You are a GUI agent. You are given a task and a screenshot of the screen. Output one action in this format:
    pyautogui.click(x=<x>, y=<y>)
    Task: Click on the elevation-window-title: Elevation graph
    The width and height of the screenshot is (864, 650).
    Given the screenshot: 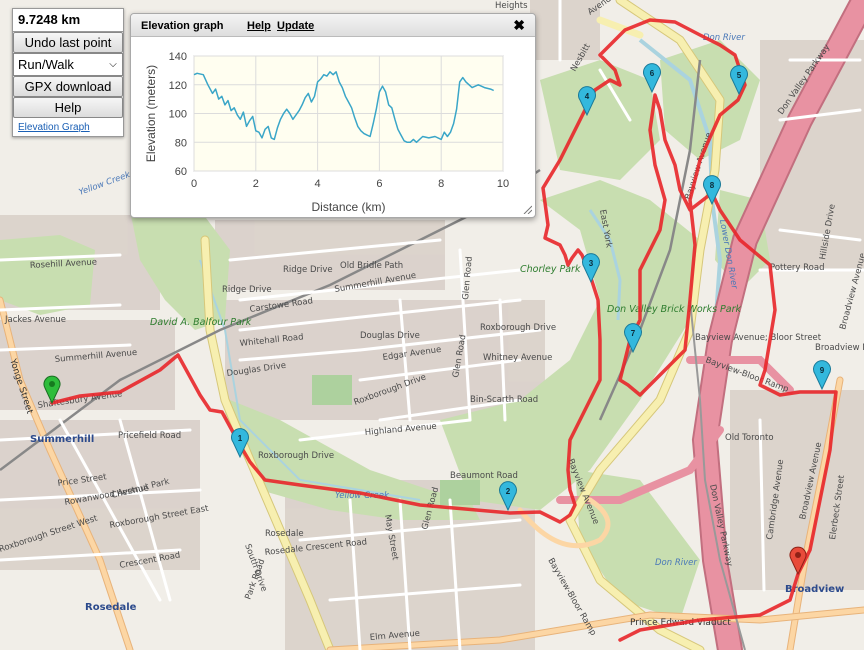 What is the action you would take?
    pyautogui.click(x=182, y=26)
    